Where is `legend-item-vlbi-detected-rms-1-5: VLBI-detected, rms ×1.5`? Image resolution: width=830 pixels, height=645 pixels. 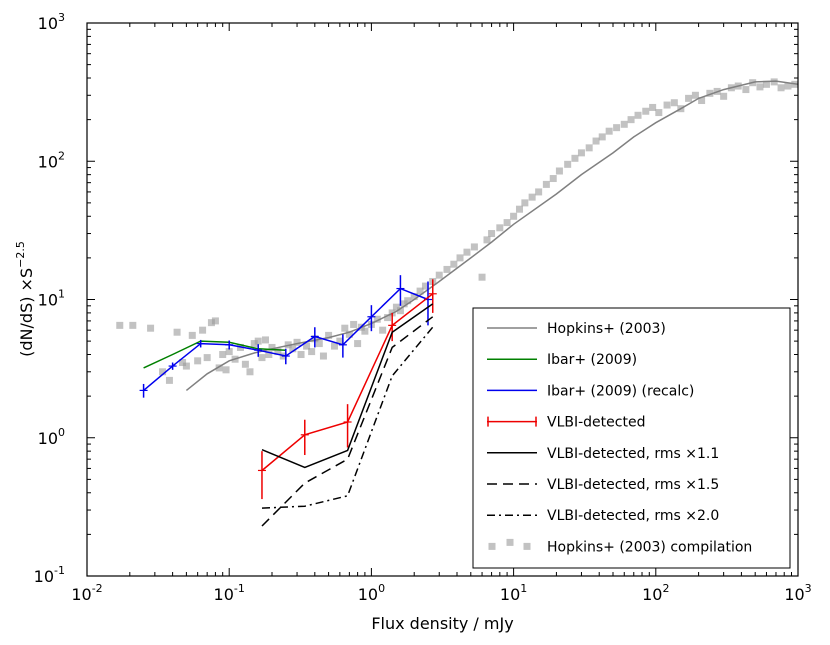
legend-item-vlbi-detected-rms-1-5: VLBI-detected, rms ×1.5 is located at coordinates (603, 485).